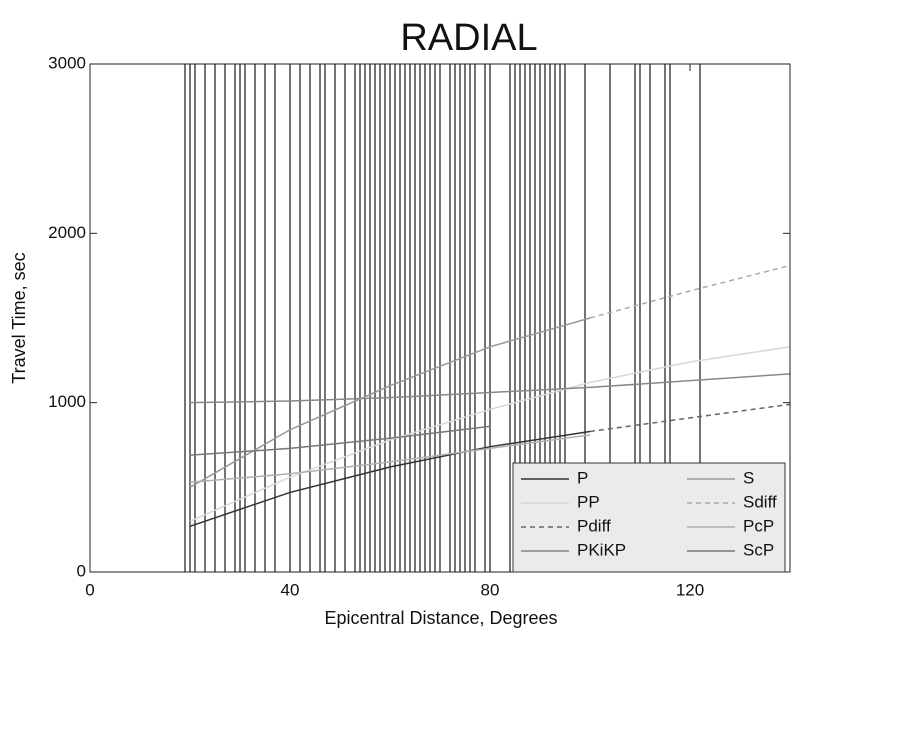 The width and height of the screenshot is (900, 733). I want to click on chart-title: RADIAL, so click(468, 38).